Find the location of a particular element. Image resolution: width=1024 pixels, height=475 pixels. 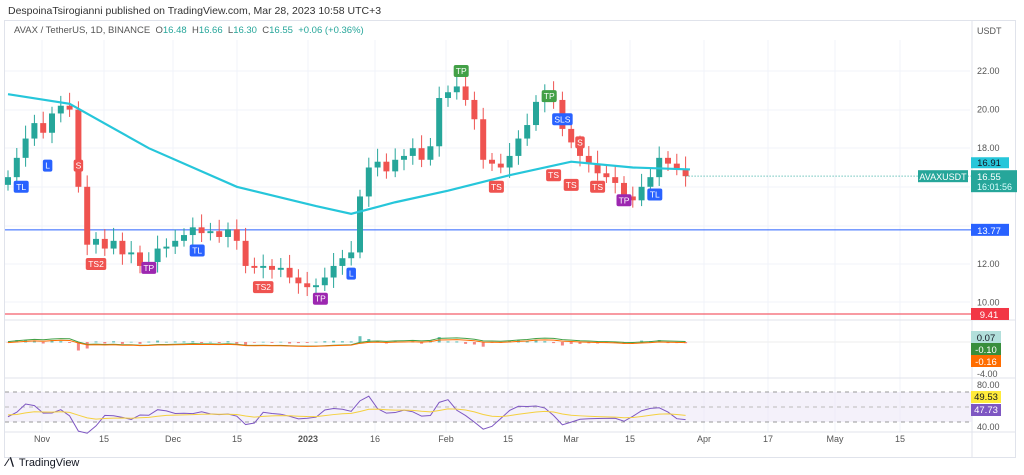

rsi-ma-line is located at coordinates (346, 414).